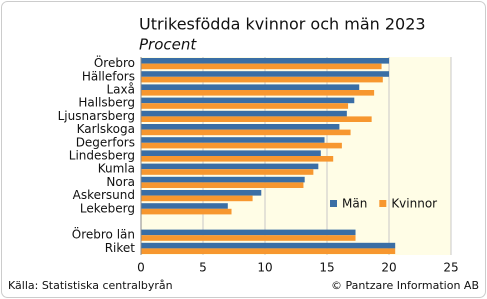 This screenshot has width=487, height=299. I want to click on y-tick-label: Askersund, so click(104, 195).